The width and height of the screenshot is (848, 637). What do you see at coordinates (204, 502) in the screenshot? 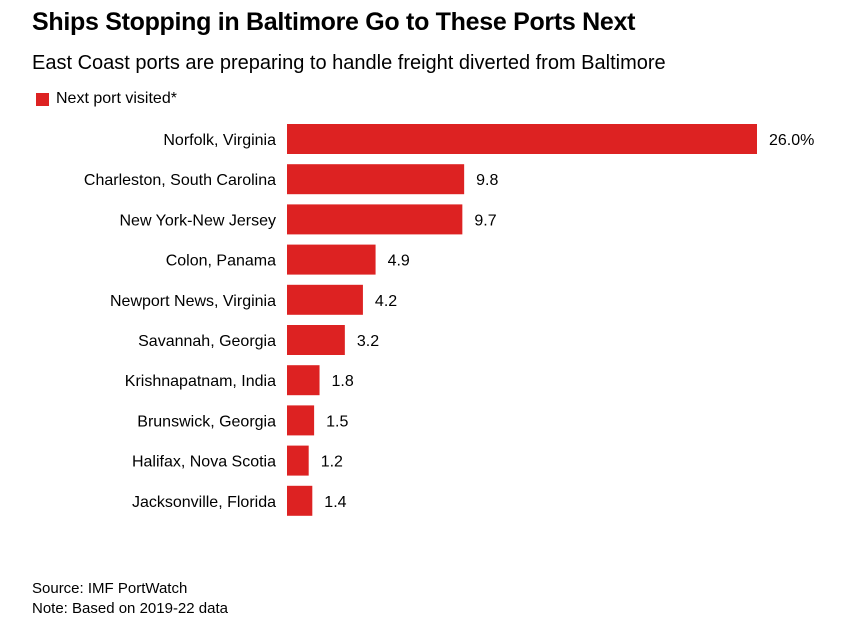
I see `category-label: Jacksonville, Florida` at bounding box center [204, 502].